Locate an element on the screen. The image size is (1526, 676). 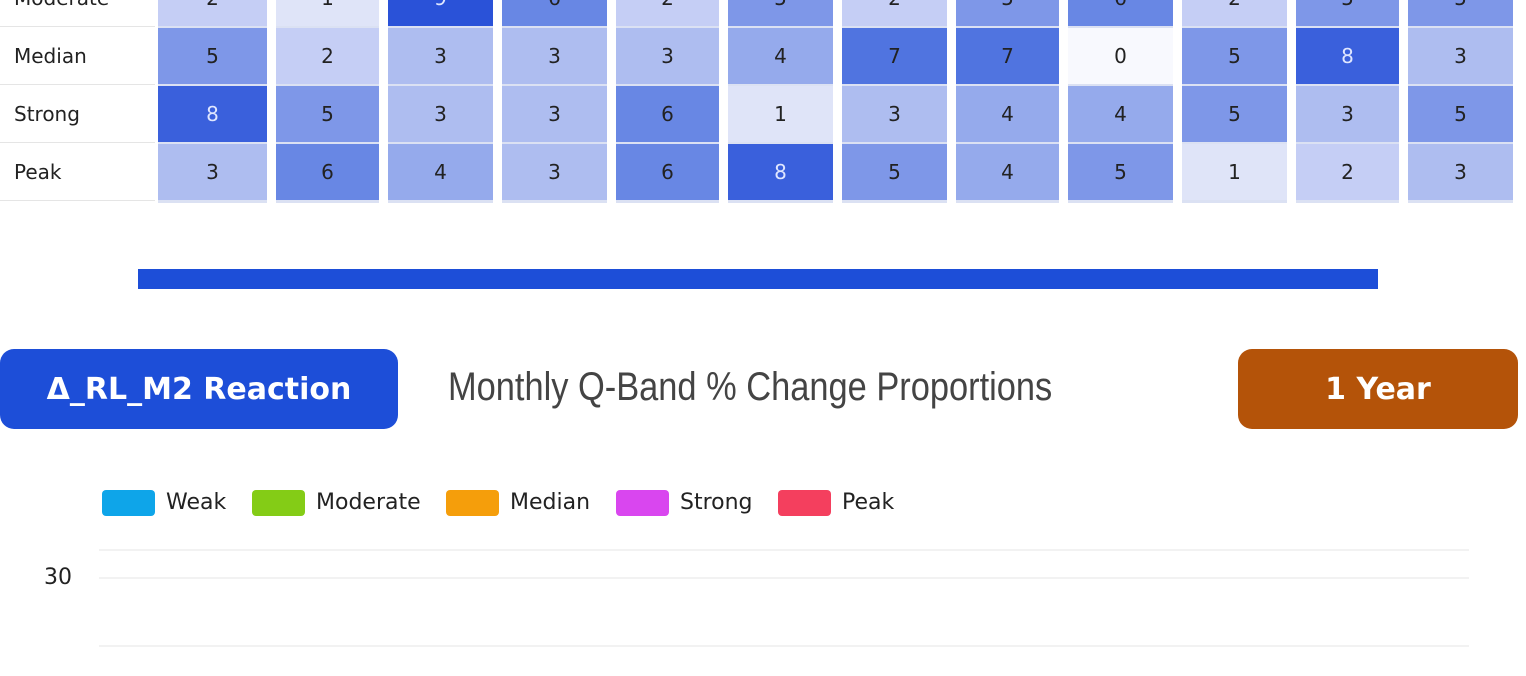
right-button: 1 Year is located at coordinates (1378, 389).